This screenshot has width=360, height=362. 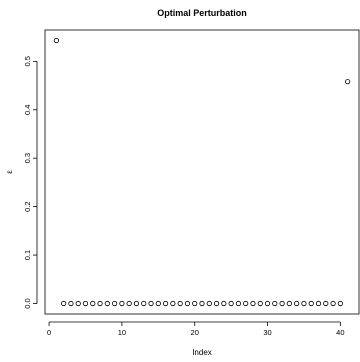 What do you see at coordinates (202, 13) in the screenshot?
I see `chart-title: Optimal Perturbation` at bounding box center [202, 13].